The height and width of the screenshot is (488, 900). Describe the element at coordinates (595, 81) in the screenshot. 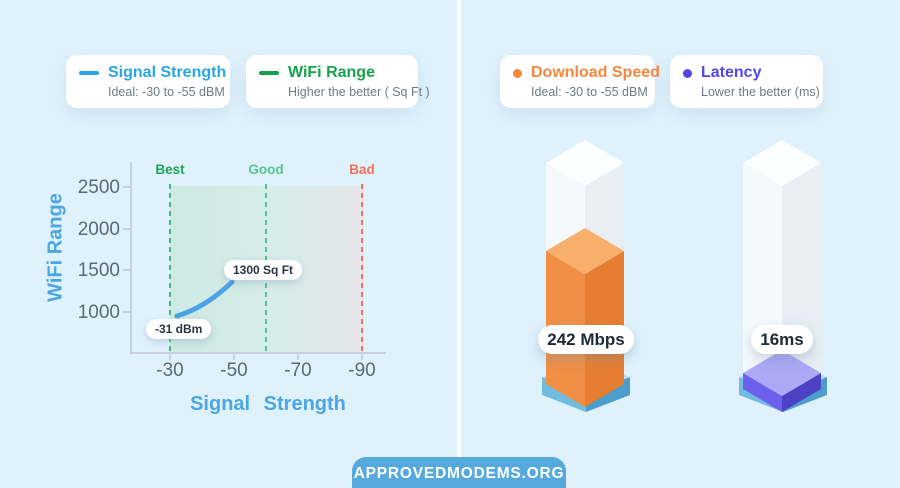

I see `legend-text-block: Download Speed Ideal: -30 to -55 dBM` at that location.